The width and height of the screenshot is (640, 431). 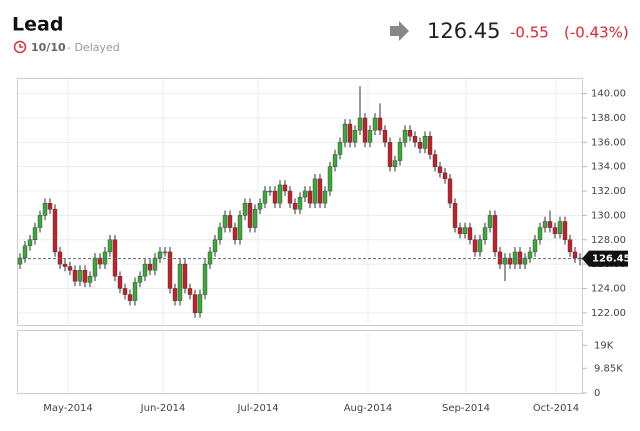 I want to click on y-tick-label: 128.00, so click(x=608, y=240).